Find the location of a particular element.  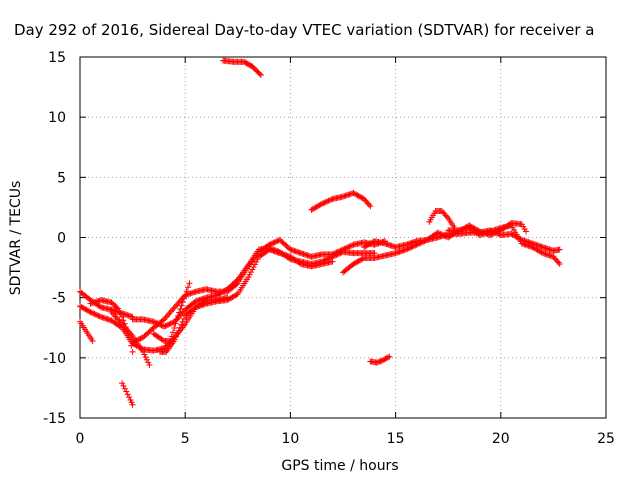

x-tick-label: 20 is located at coordinates (501, 439).